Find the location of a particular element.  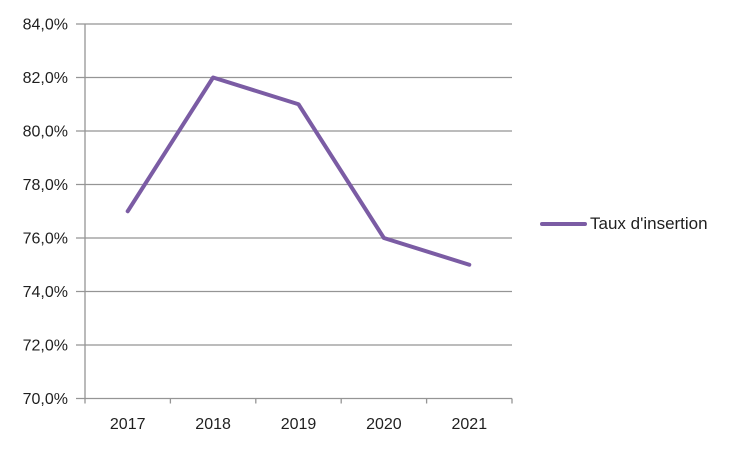

x-axis-label: 2018 is located at coordinates (213, 424).